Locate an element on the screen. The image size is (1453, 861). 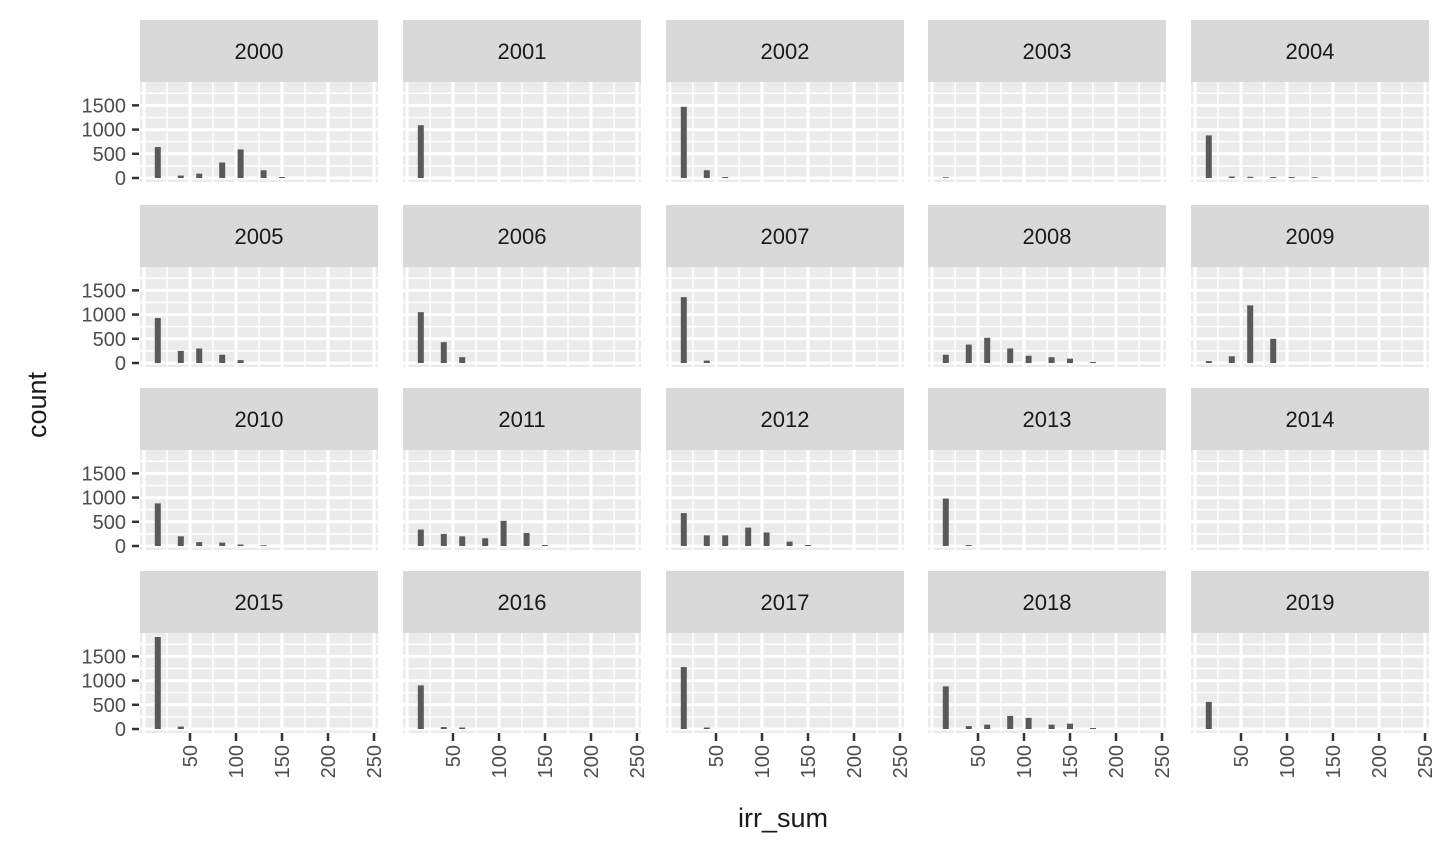
facet-strip-label: 2011 is located at coordinates (521, 419).